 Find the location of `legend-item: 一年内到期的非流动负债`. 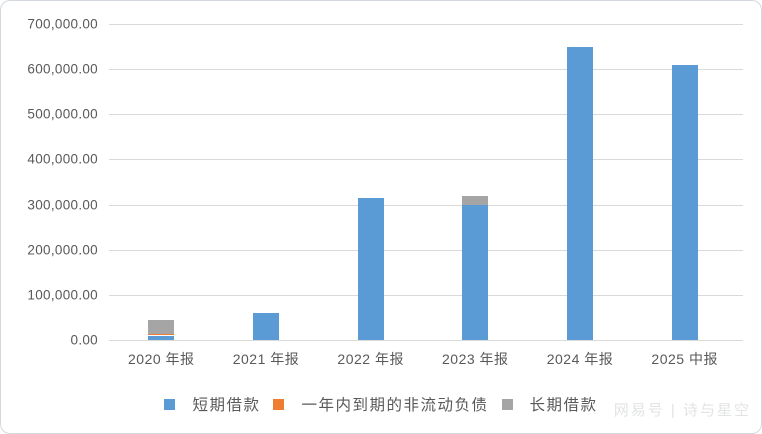

legend-item: 一年内到期的非流动负债 is located at coordinates (380, 404).